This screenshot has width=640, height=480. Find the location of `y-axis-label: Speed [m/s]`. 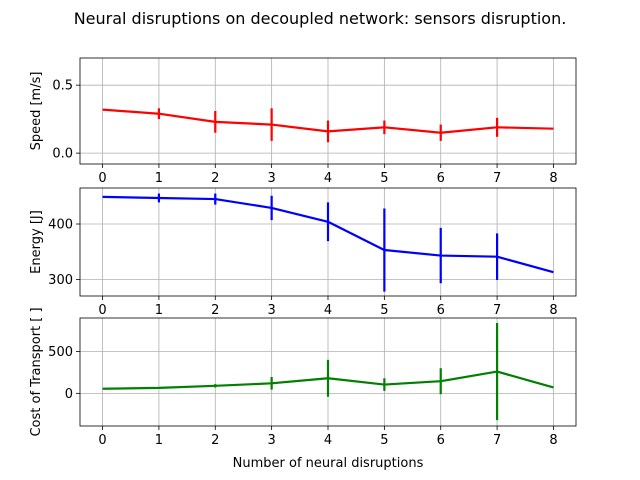

y-axis-label: Speed [m/s] is located at coordinates (36, 111).